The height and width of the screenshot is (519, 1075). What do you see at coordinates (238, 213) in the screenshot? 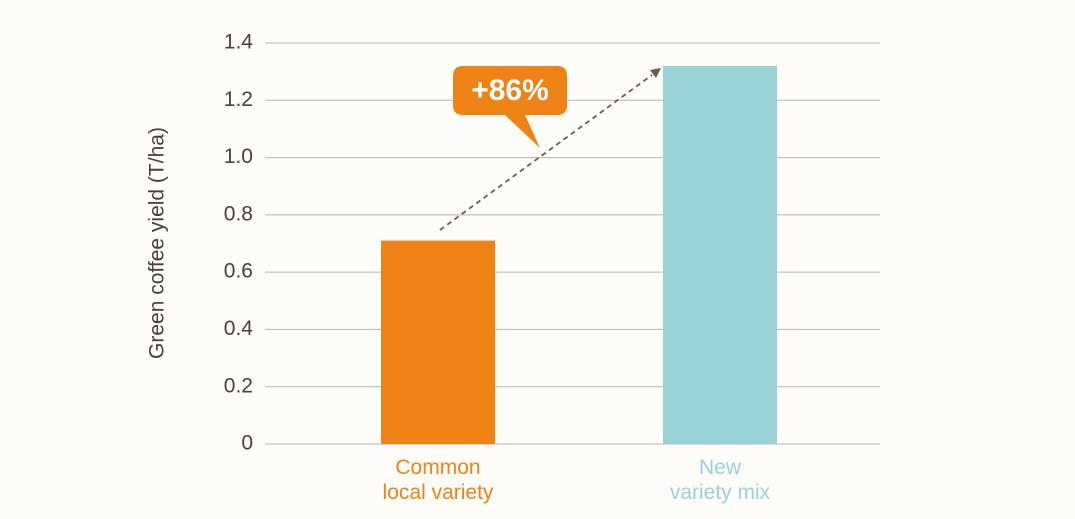
I see `y-tick-label: 0.8` at bounding box center [238, 213].